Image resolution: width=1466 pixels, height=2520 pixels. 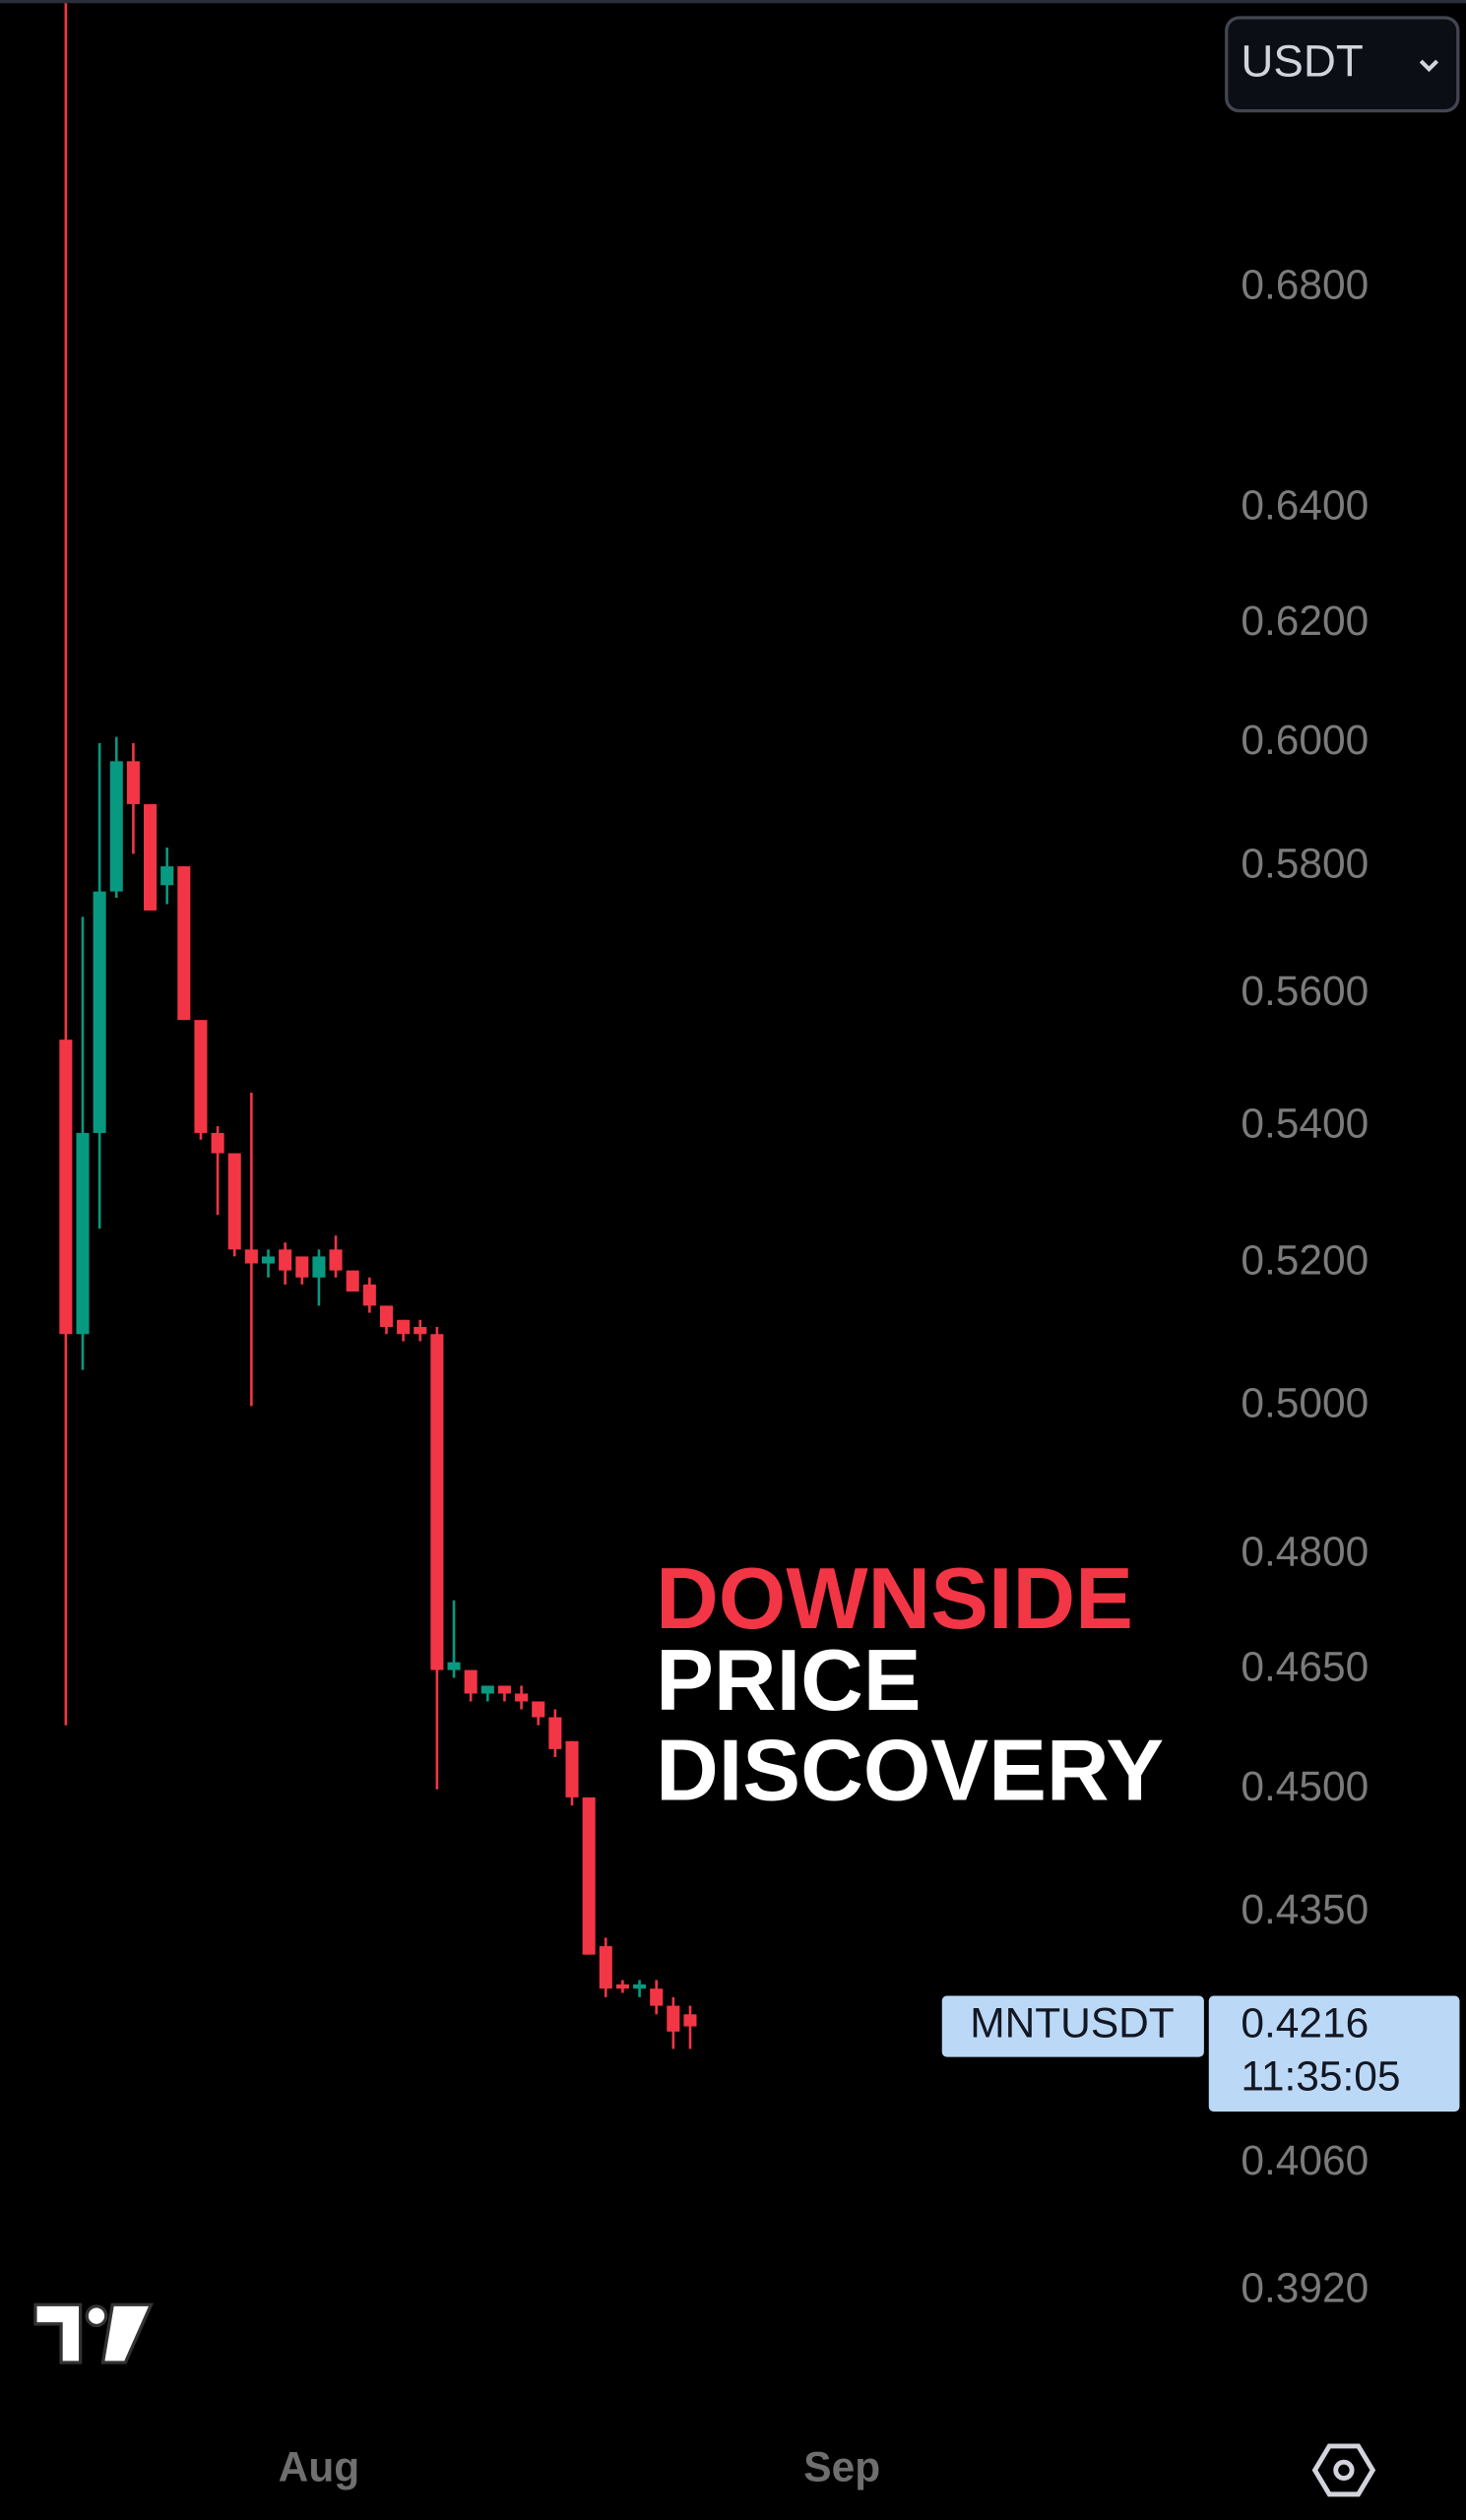 What do you see at coordinates (842, 2467) in the screenshot?
I see `x-tick-label: Sep` at bounding box center [842, 2467].